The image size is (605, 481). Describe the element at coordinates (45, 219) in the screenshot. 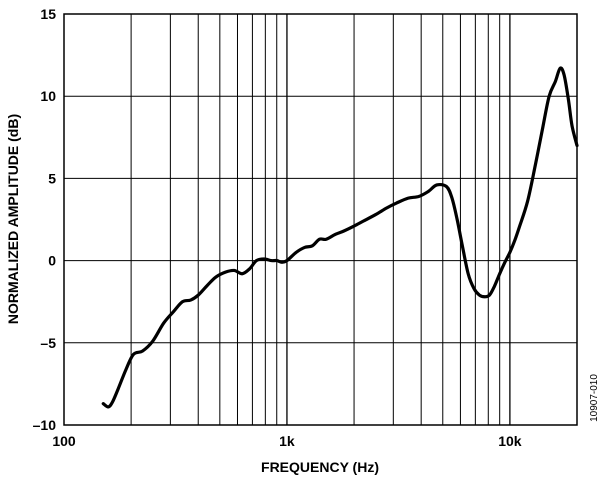

I see `y-tick-labels: 15 10 5 0 –5 –10` at that location.